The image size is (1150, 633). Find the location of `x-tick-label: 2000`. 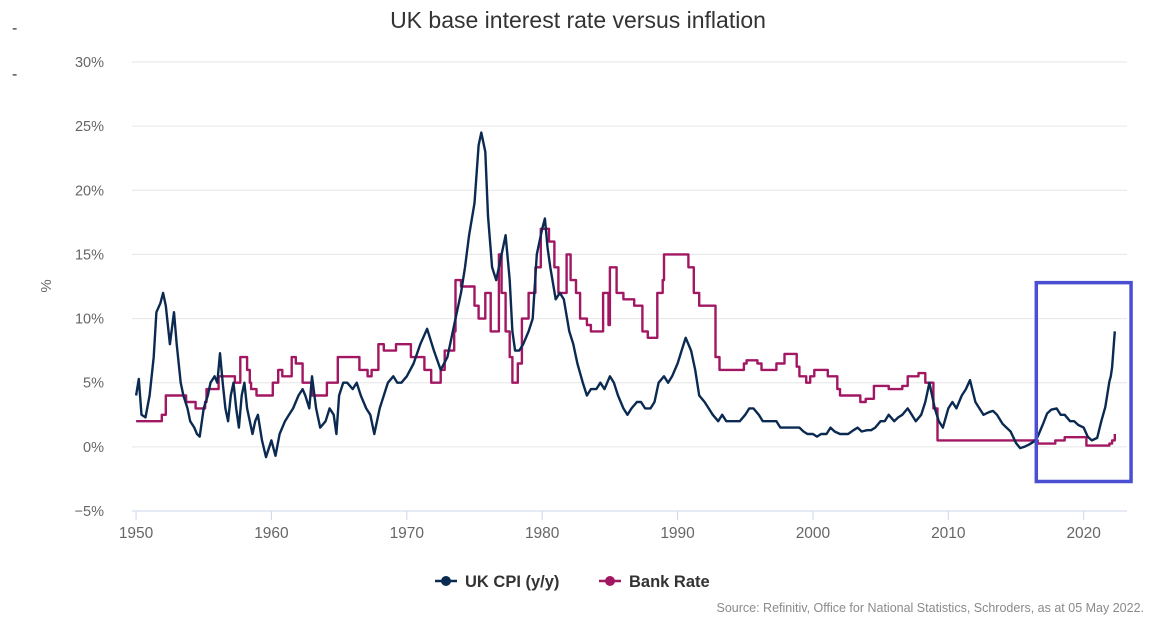

x-tick-label: 2000 is located at coordinates (813, 533).